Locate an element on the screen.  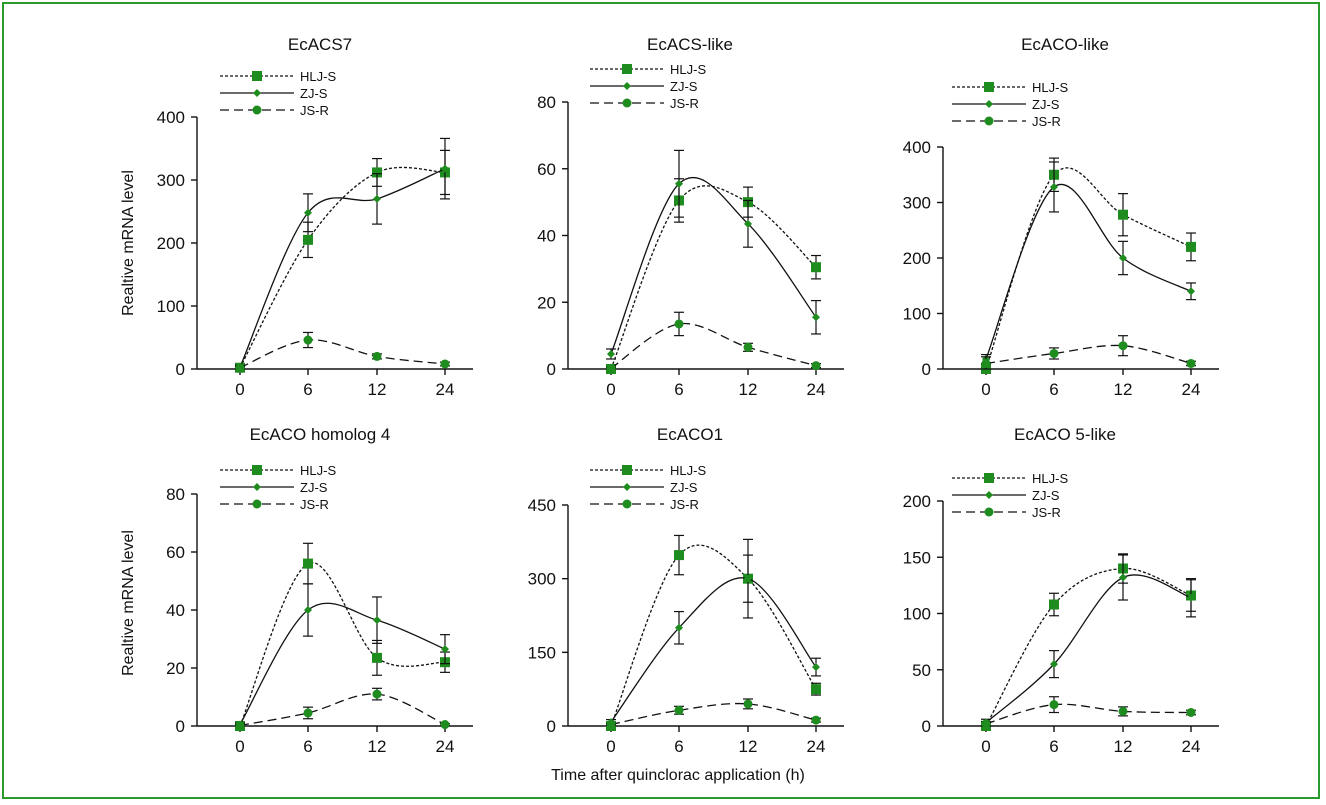
y-tick-label: 150 is located at coordinates (542, 652).